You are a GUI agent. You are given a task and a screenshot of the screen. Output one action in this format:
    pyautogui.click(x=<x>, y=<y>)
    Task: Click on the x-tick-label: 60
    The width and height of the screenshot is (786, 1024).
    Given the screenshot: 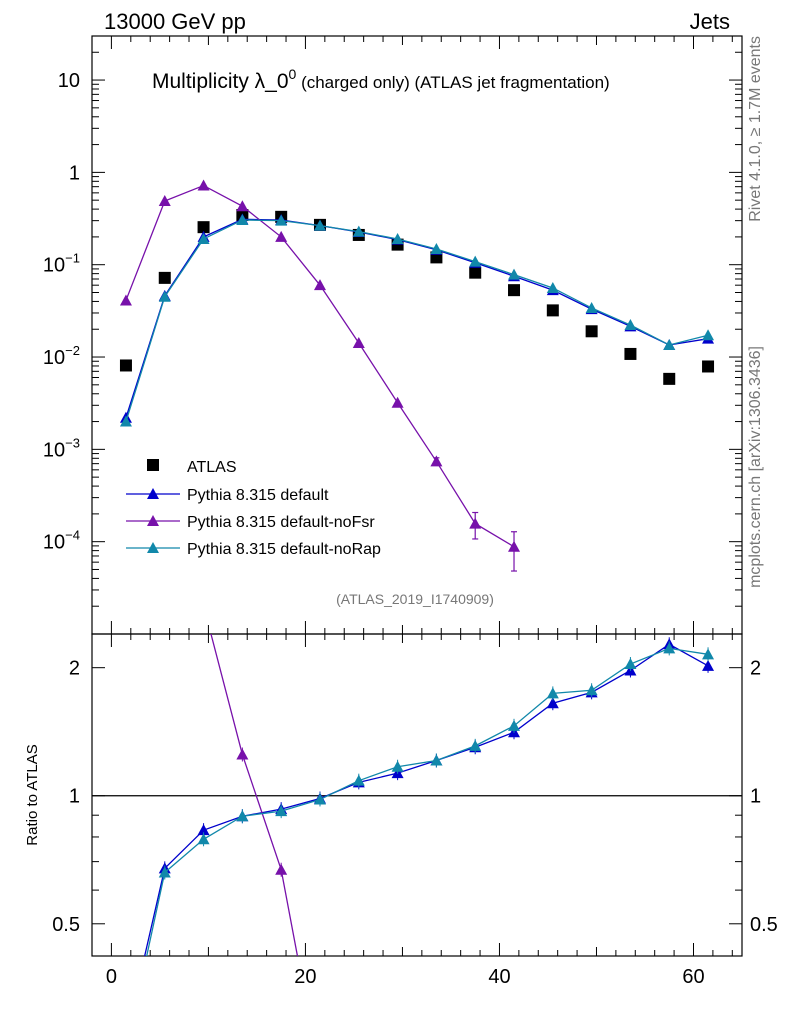 What is the action you would take?
    pyautogui.click(x=693, y=977)
    